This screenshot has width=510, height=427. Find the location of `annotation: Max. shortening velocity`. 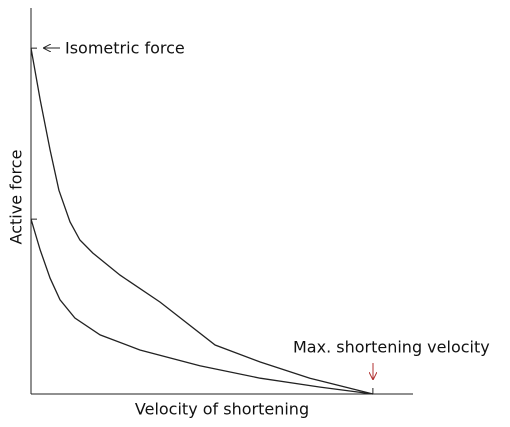

annotation: Max. shortening velocity is located at coordinates (391, 347).